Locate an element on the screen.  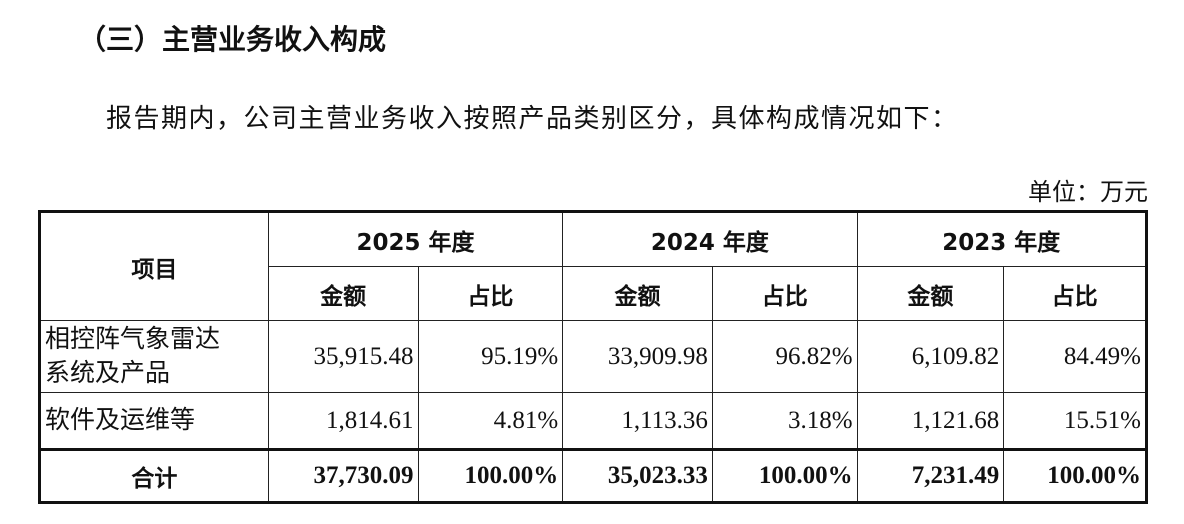
share-cell: 95.19% is located at coordinates (490, 356).